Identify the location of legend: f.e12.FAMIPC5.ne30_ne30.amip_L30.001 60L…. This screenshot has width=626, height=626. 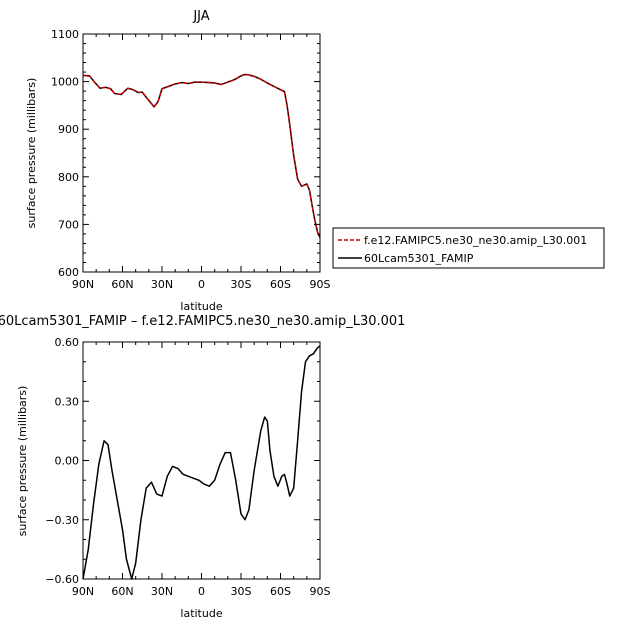
(468, 248).